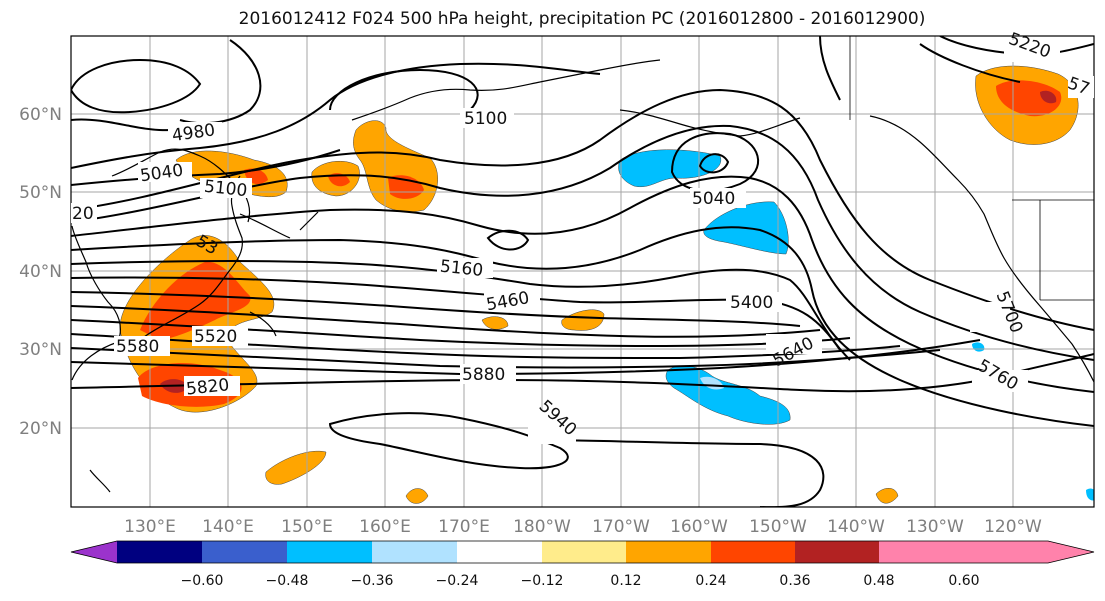 This screenshot has width=1105, height=601. I want to click on lon-label-120w: 120°W, so click(1013, 527).